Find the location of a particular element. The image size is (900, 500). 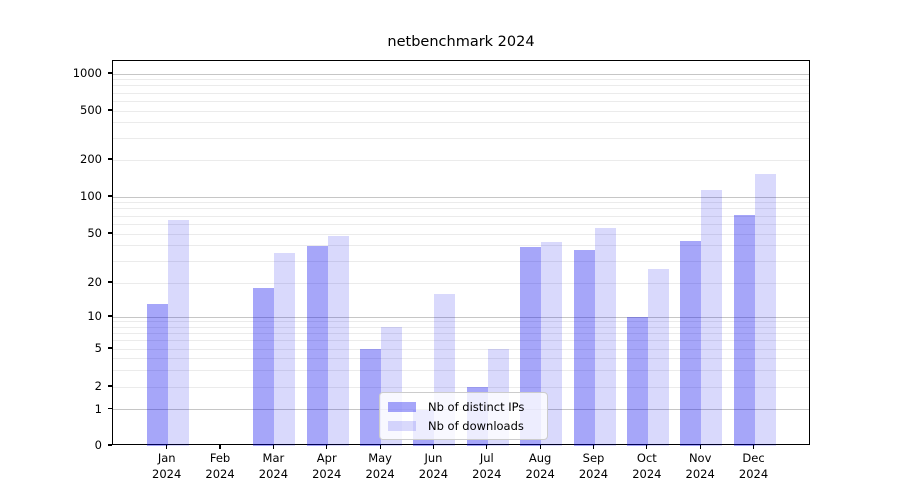

y-tick-label: 50 is located at coordinates (94, 233).